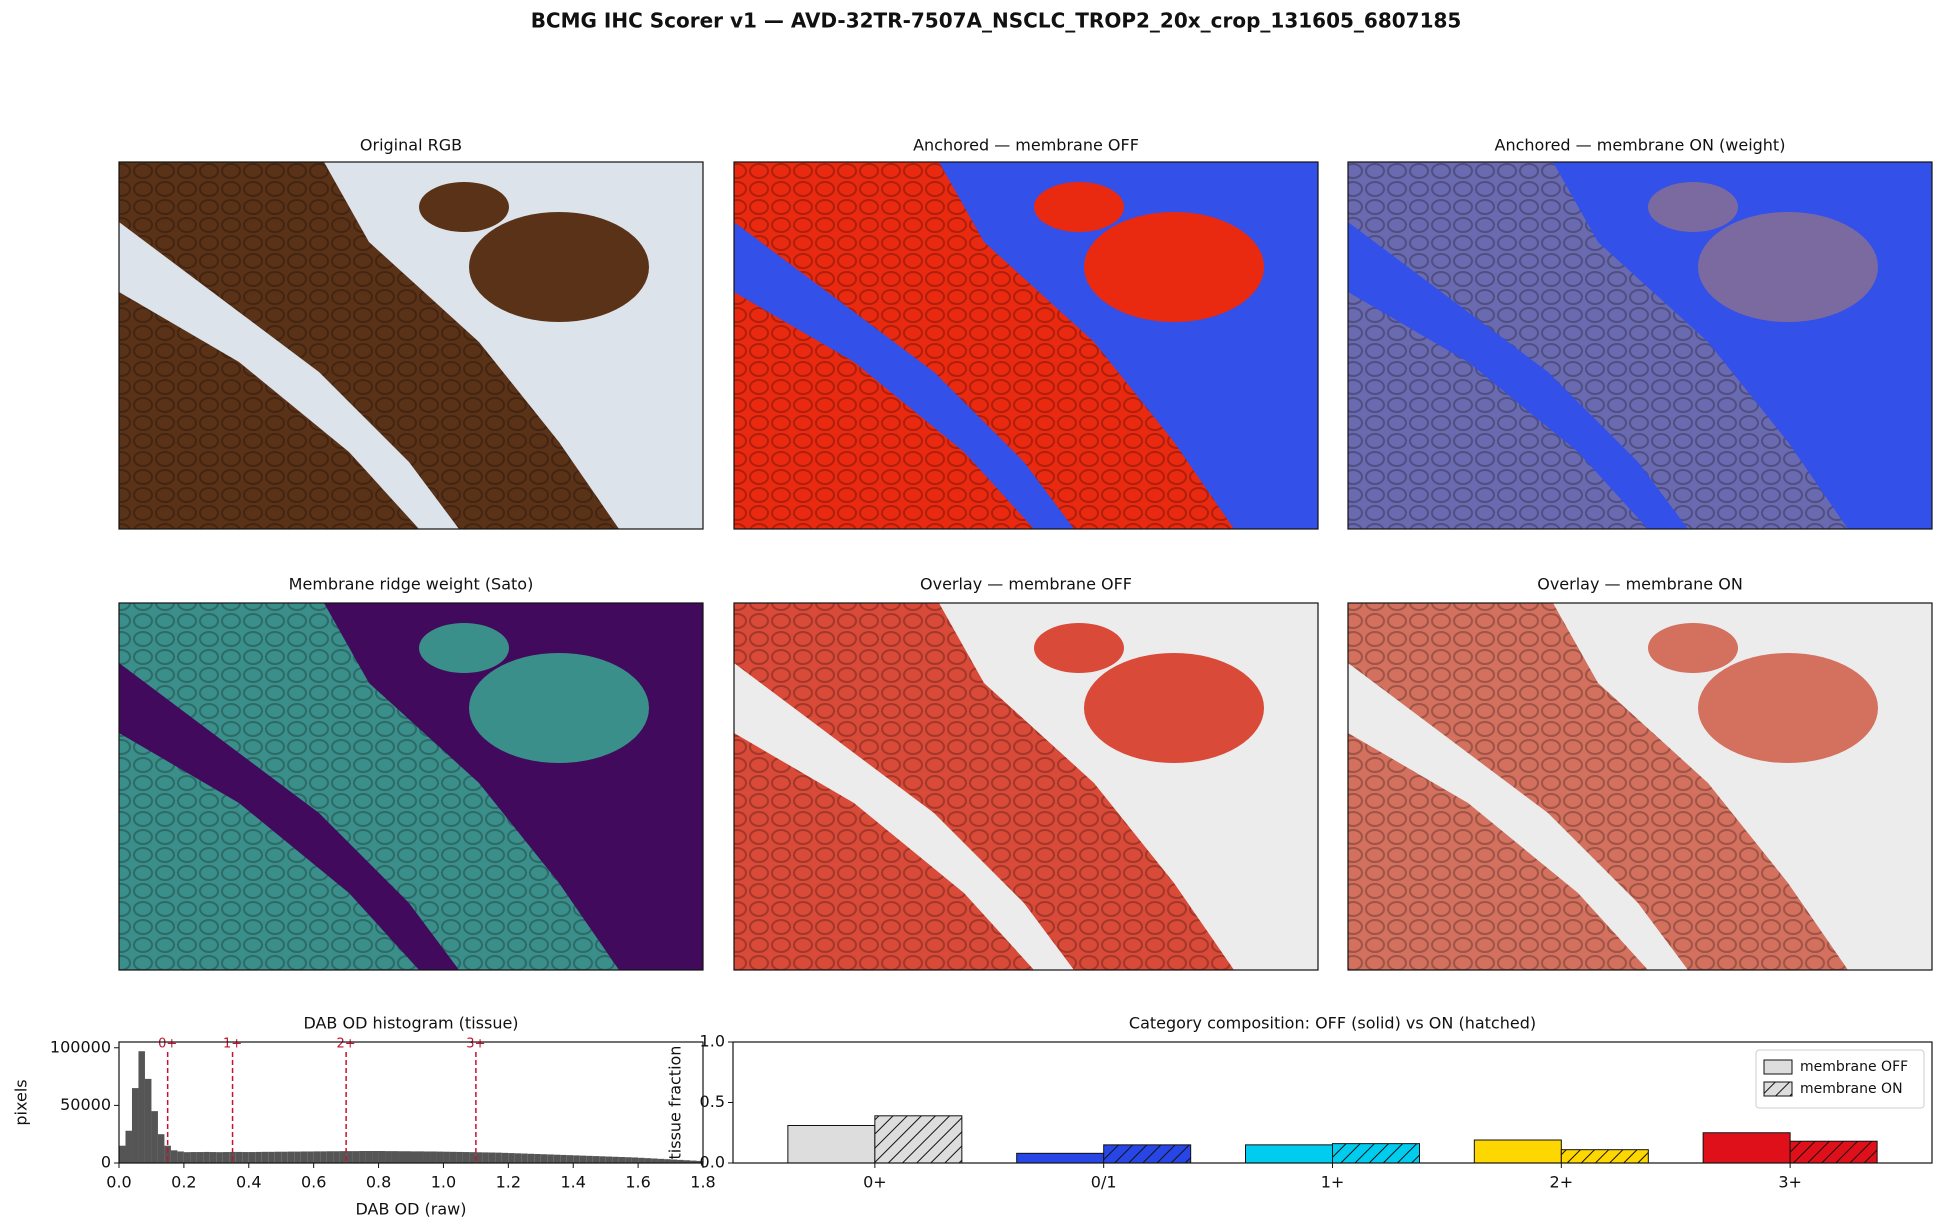 Image resolution: width=1944 pixels, height=1232 pixels. Describe the element at coordinates (1840, 1079) in the screenshot. I see `legend-box` at that location.